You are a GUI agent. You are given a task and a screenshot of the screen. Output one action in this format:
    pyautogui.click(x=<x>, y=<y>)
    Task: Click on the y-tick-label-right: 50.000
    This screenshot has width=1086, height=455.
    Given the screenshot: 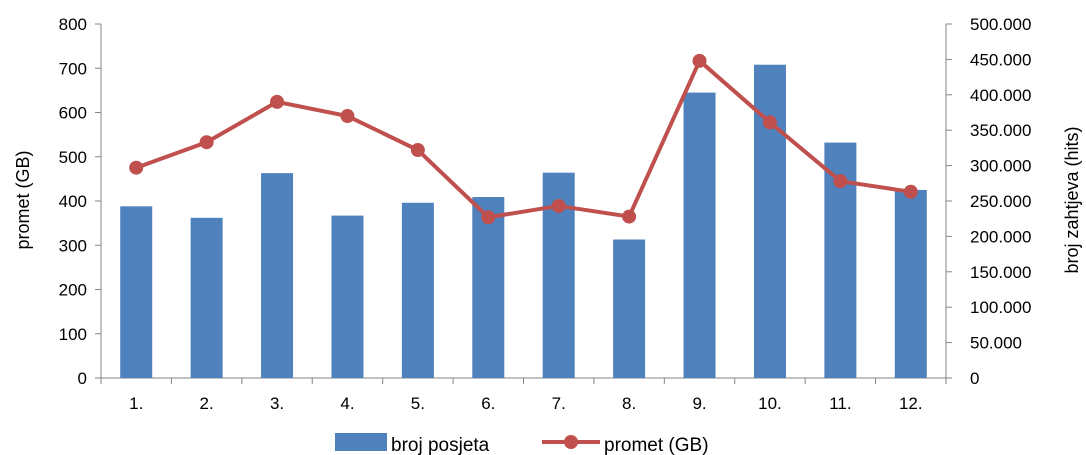 What is the action you would take?
    pyautogui.click(x=996, y=343)
    